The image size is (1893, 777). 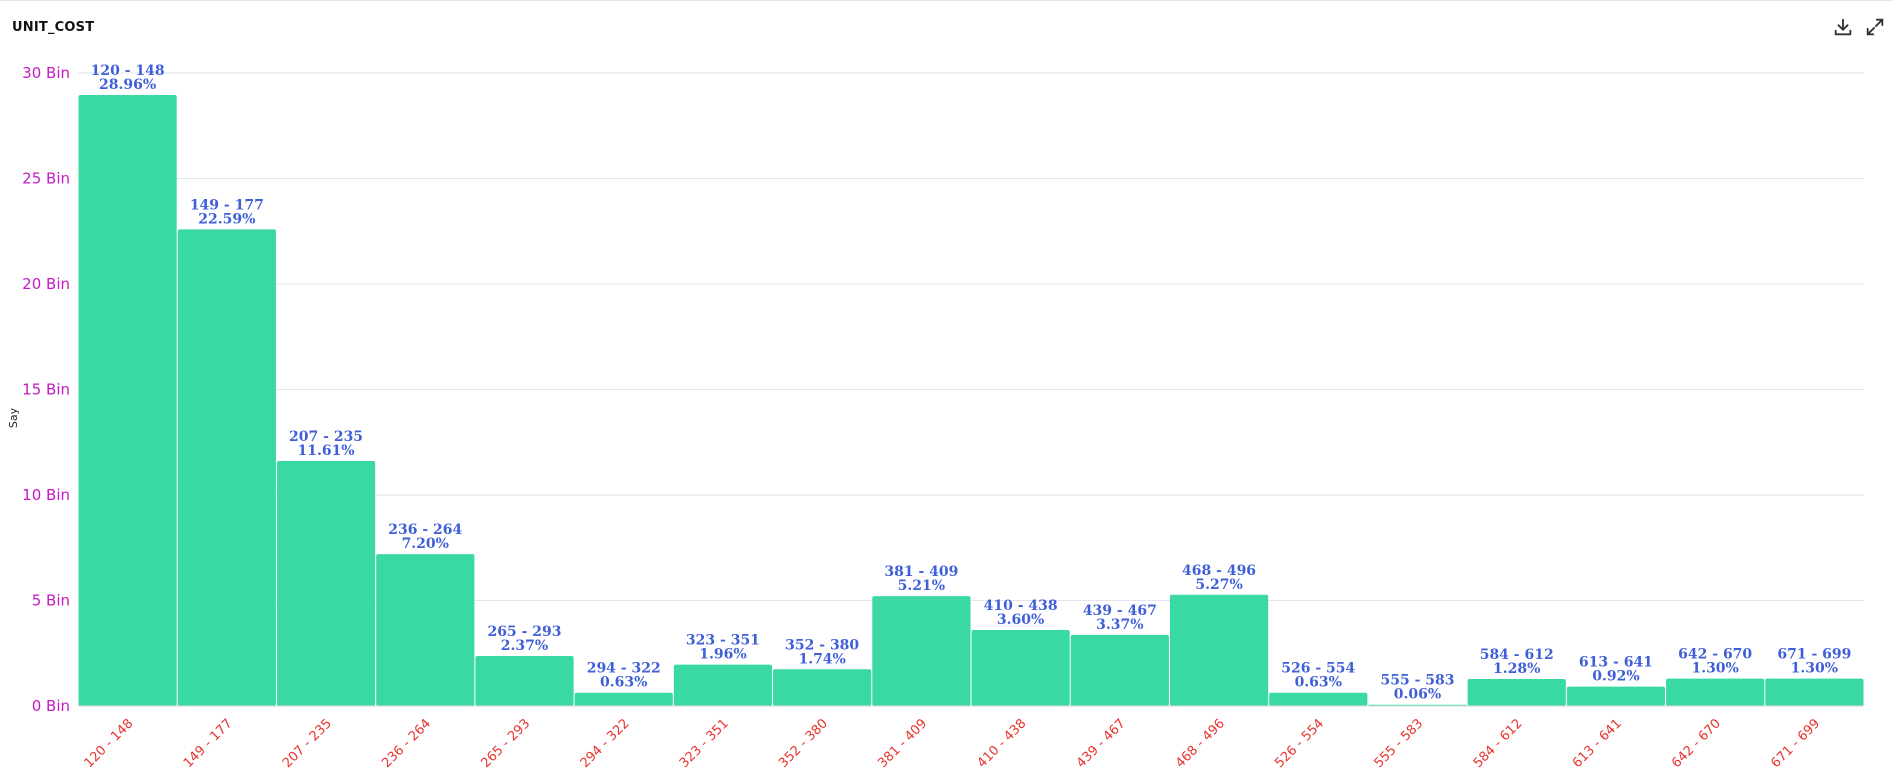 I want to click on bar-percent-label: 5.21%, so click(x=921, y=586).